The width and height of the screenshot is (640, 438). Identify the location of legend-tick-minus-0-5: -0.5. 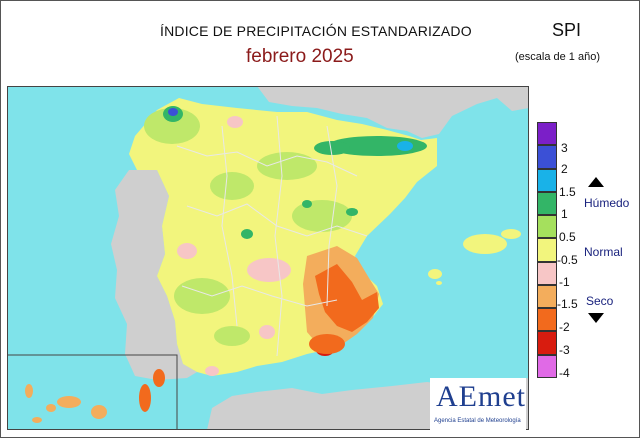
(567, 260).